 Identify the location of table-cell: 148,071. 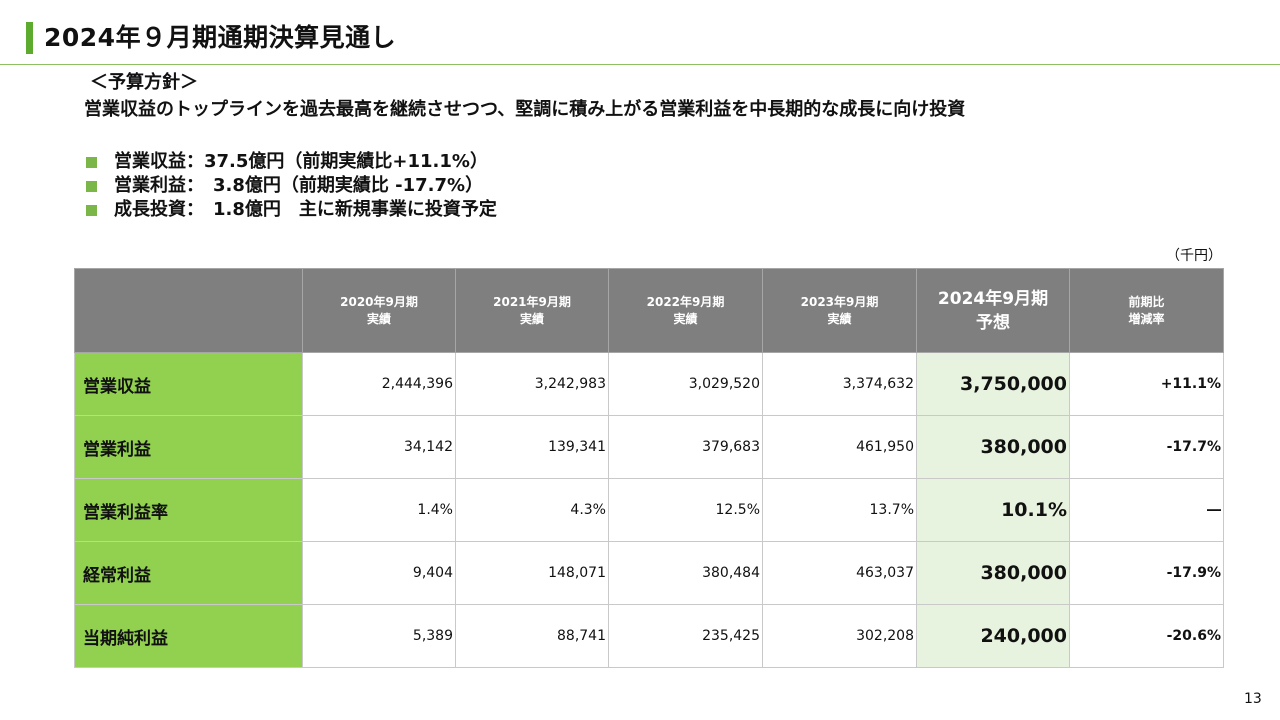
(532, 573).